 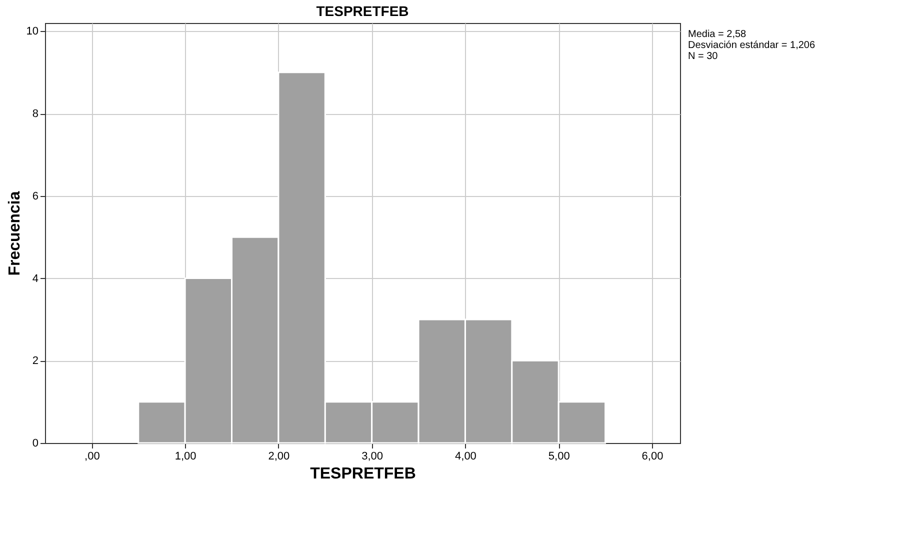 I want to click on y-tick-label: 10, so click(x=32, y=32).